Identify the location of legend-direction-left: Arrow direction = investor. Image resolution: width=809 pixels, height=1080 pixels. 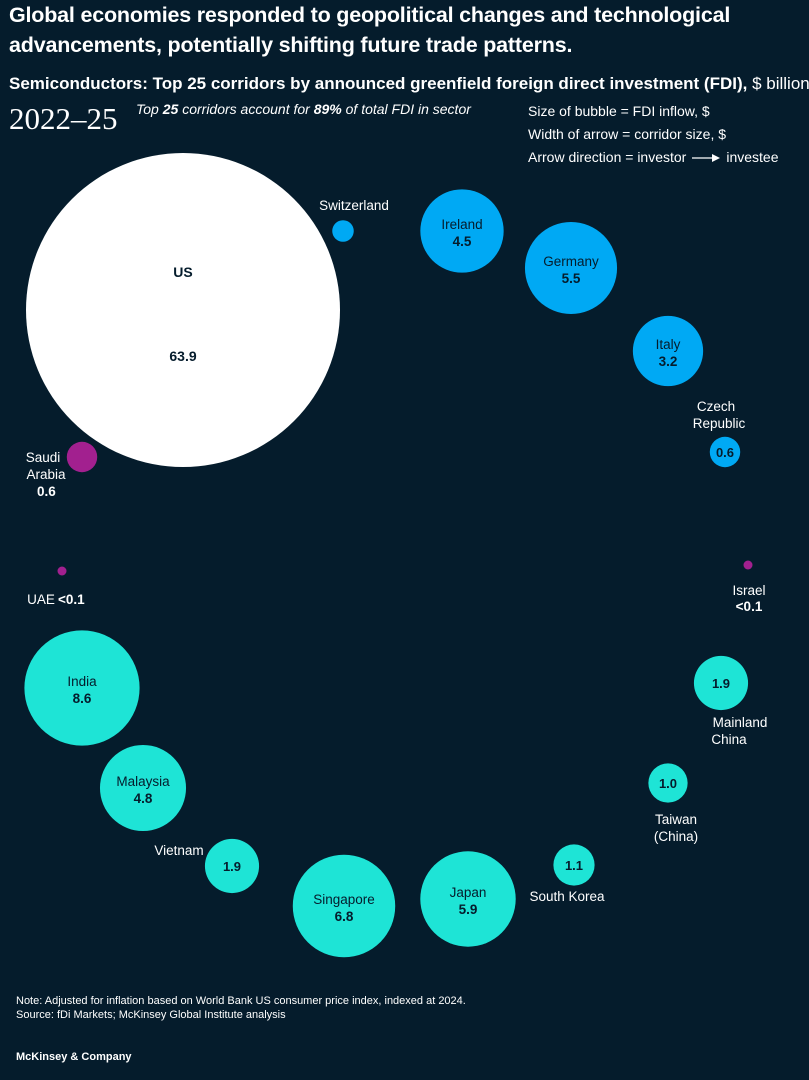
(607, 157).